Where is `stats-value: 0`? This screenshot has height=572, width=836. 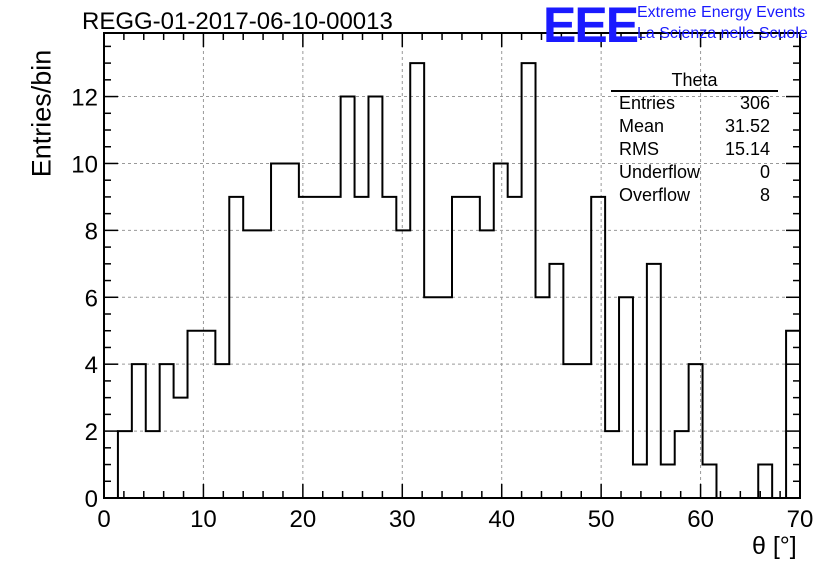
stats-value: 0 is located at coordinates (764, 172).